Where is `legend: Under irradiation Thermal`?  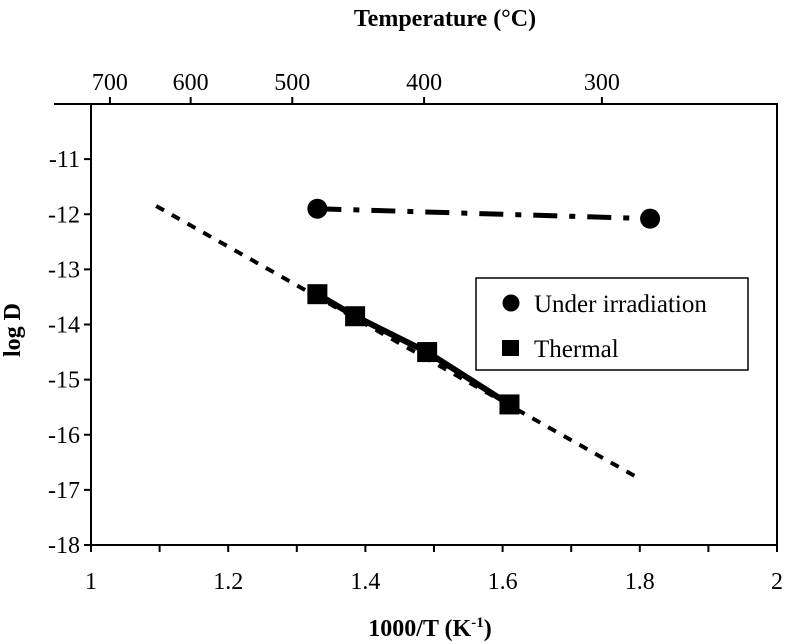
legend: Under irradiation Thermal is located at coordinates (612, 324).